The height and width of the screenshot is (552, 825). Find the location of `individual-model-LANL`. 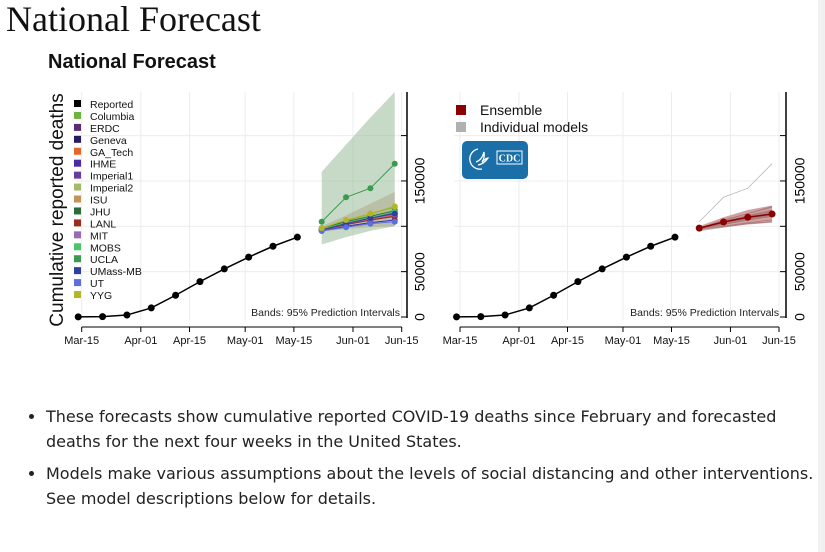

individual-model-LANL is located at coordinates (736, 223).